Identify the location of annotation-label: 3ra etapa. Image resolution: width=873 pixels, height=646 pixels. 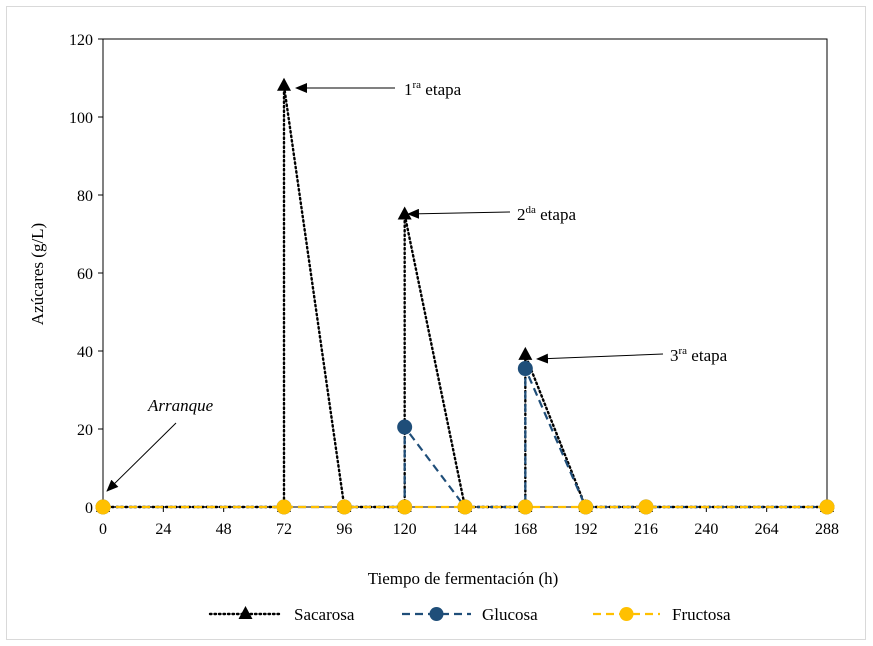
(699, 355).